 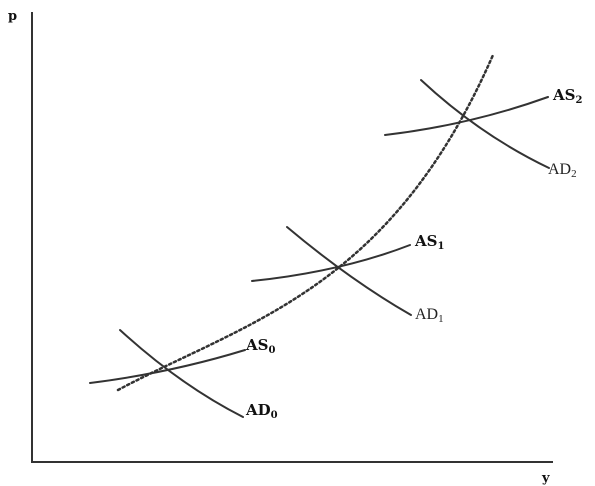 What do you see at coordinates (562, 170) in the screenshot?
I see `ad2-label: AD2` at bounding box center [562, 170].